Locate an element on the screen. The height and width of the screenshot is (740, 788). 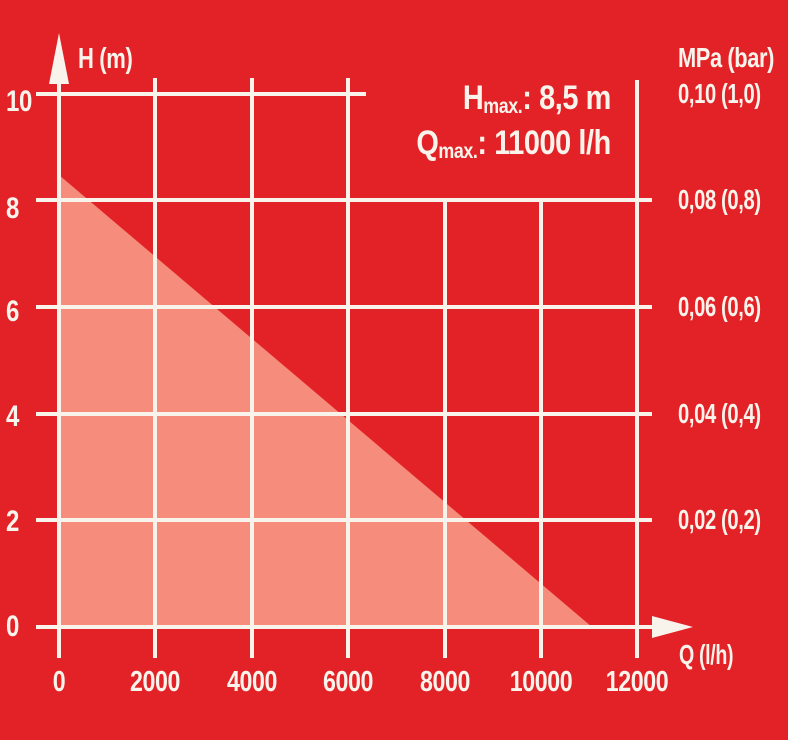
y-axis-right-title: MPa (bar) is located at coordinates (726, 57).